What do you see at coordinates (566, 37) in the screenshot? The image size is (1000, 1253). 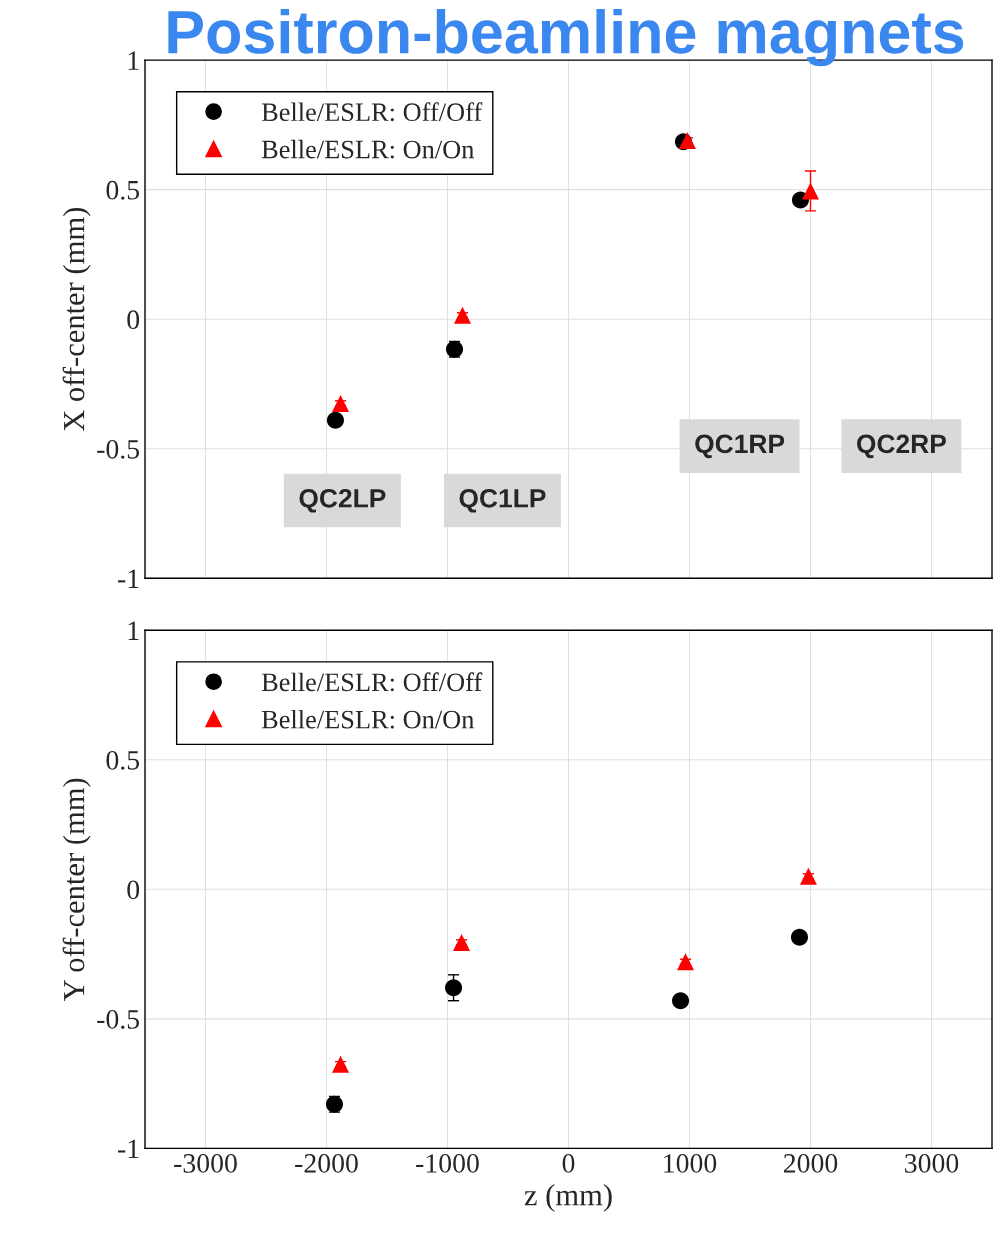 I see `chart-title: Positron-beamline magnets` at bounding box center [566, 37].